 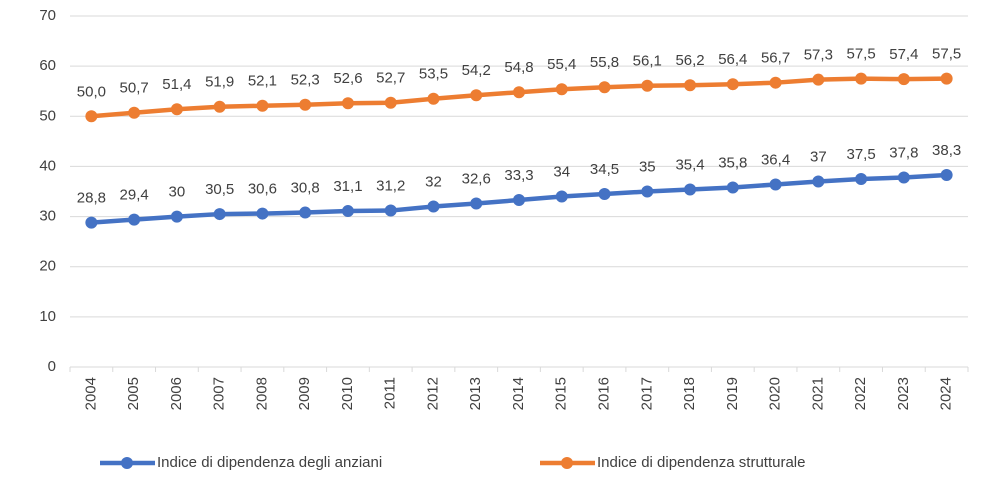 What do you see at coordinates (860, 154) in the screenshot?
I see `data-label: 37,5` at bounding box center [860, 154].